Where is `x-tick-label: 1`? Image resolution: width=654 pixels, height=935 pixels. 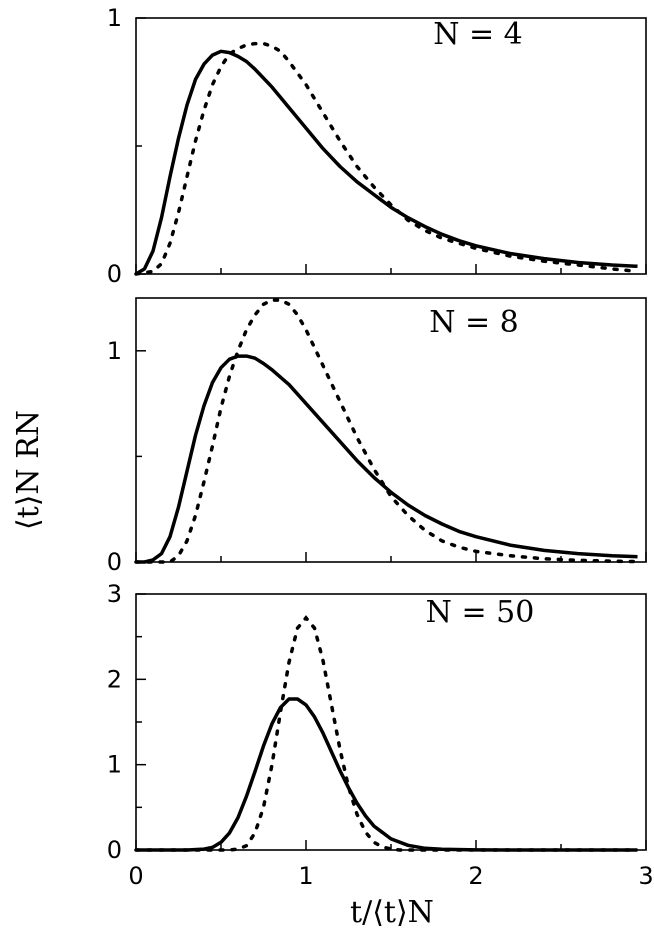 x-tick-label: 1 is located at coordinates (305, 876).